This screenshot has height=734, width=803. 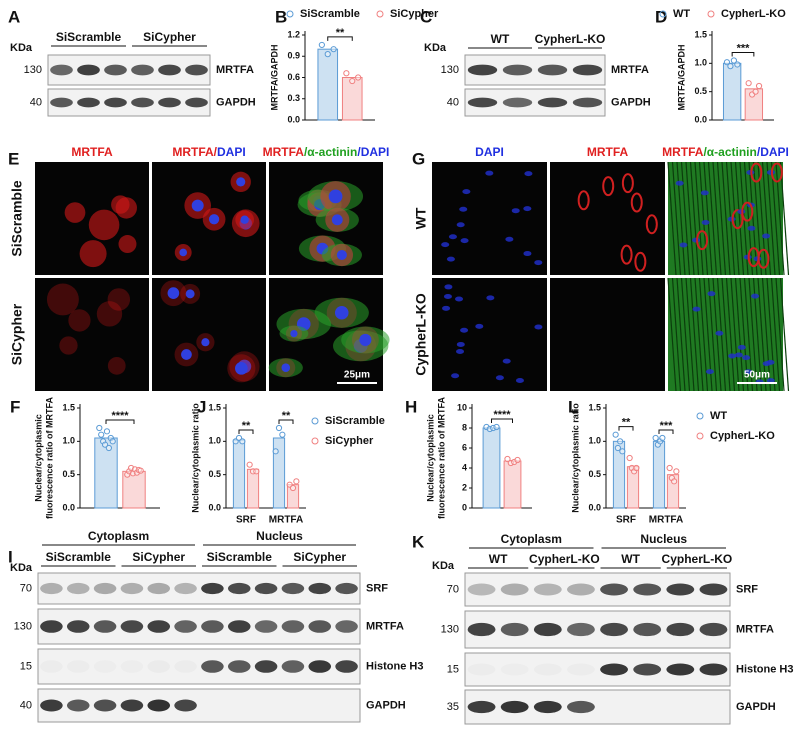 I want to click on y-tick-label: 1.5, so click(x=594, y=407).